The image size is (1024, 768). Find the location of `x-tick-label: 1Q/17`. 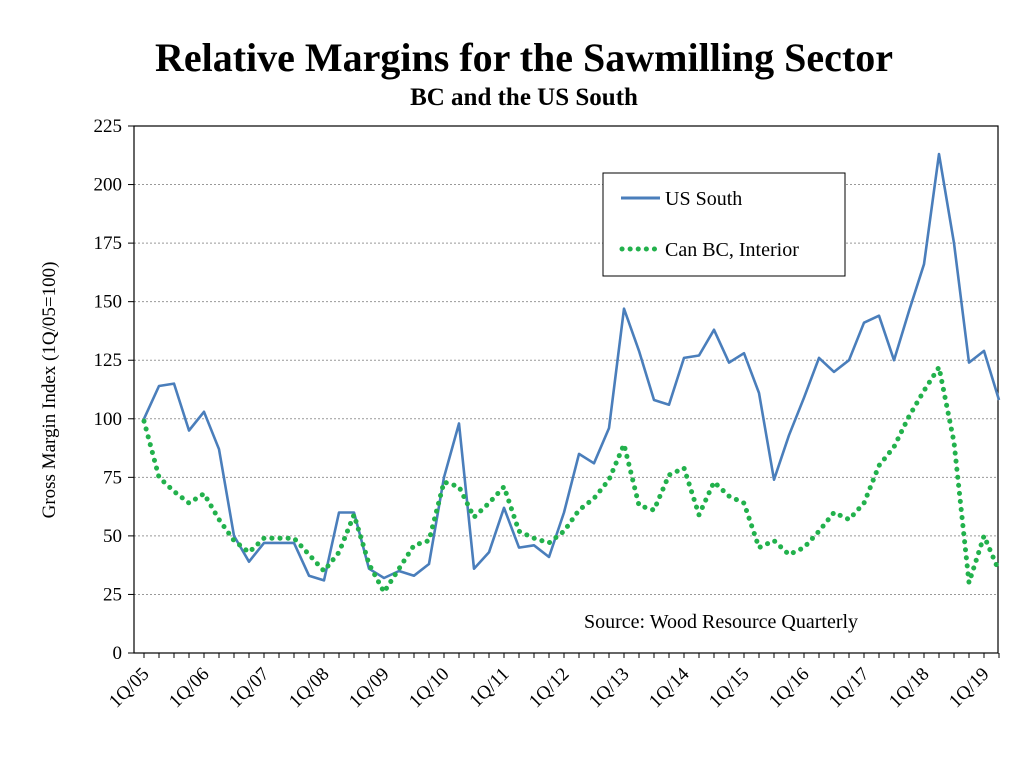

x-tick-label: 1Q/17 is located at coordinates (849, 688).